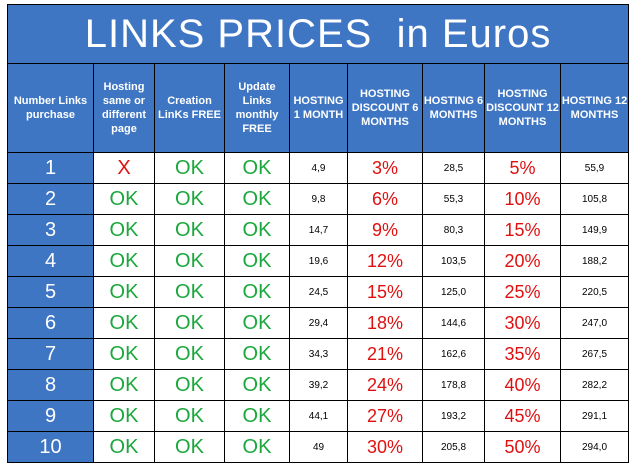  What do you see at coordinates (50, 108) in the screenshot?
I see `header-number-links: Number Links purchase` at bounding box center [50, 108].